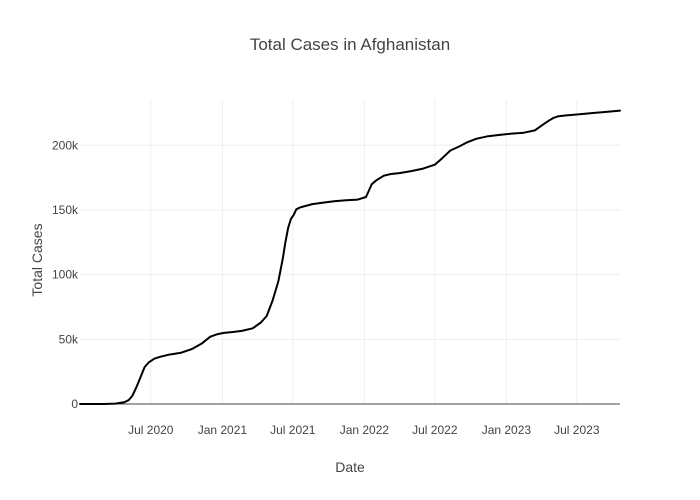  I want to click on y-tick-label: 100k, so click(65, 275).